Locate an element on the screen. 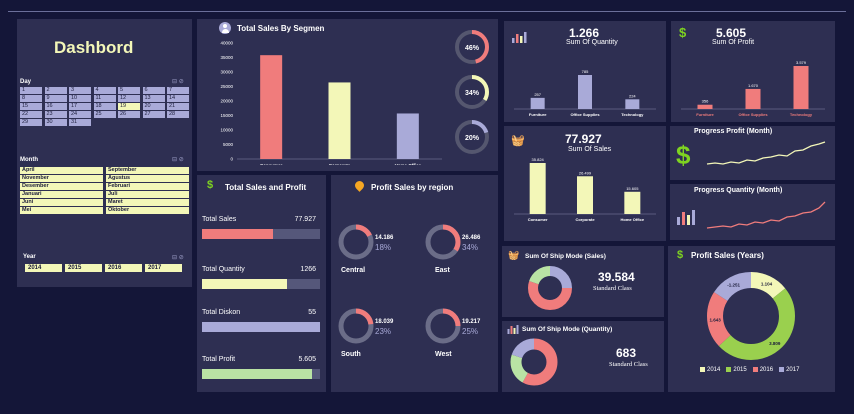 The image size is (854, 414). day-option: 18 is located at coordinates (104, 106).